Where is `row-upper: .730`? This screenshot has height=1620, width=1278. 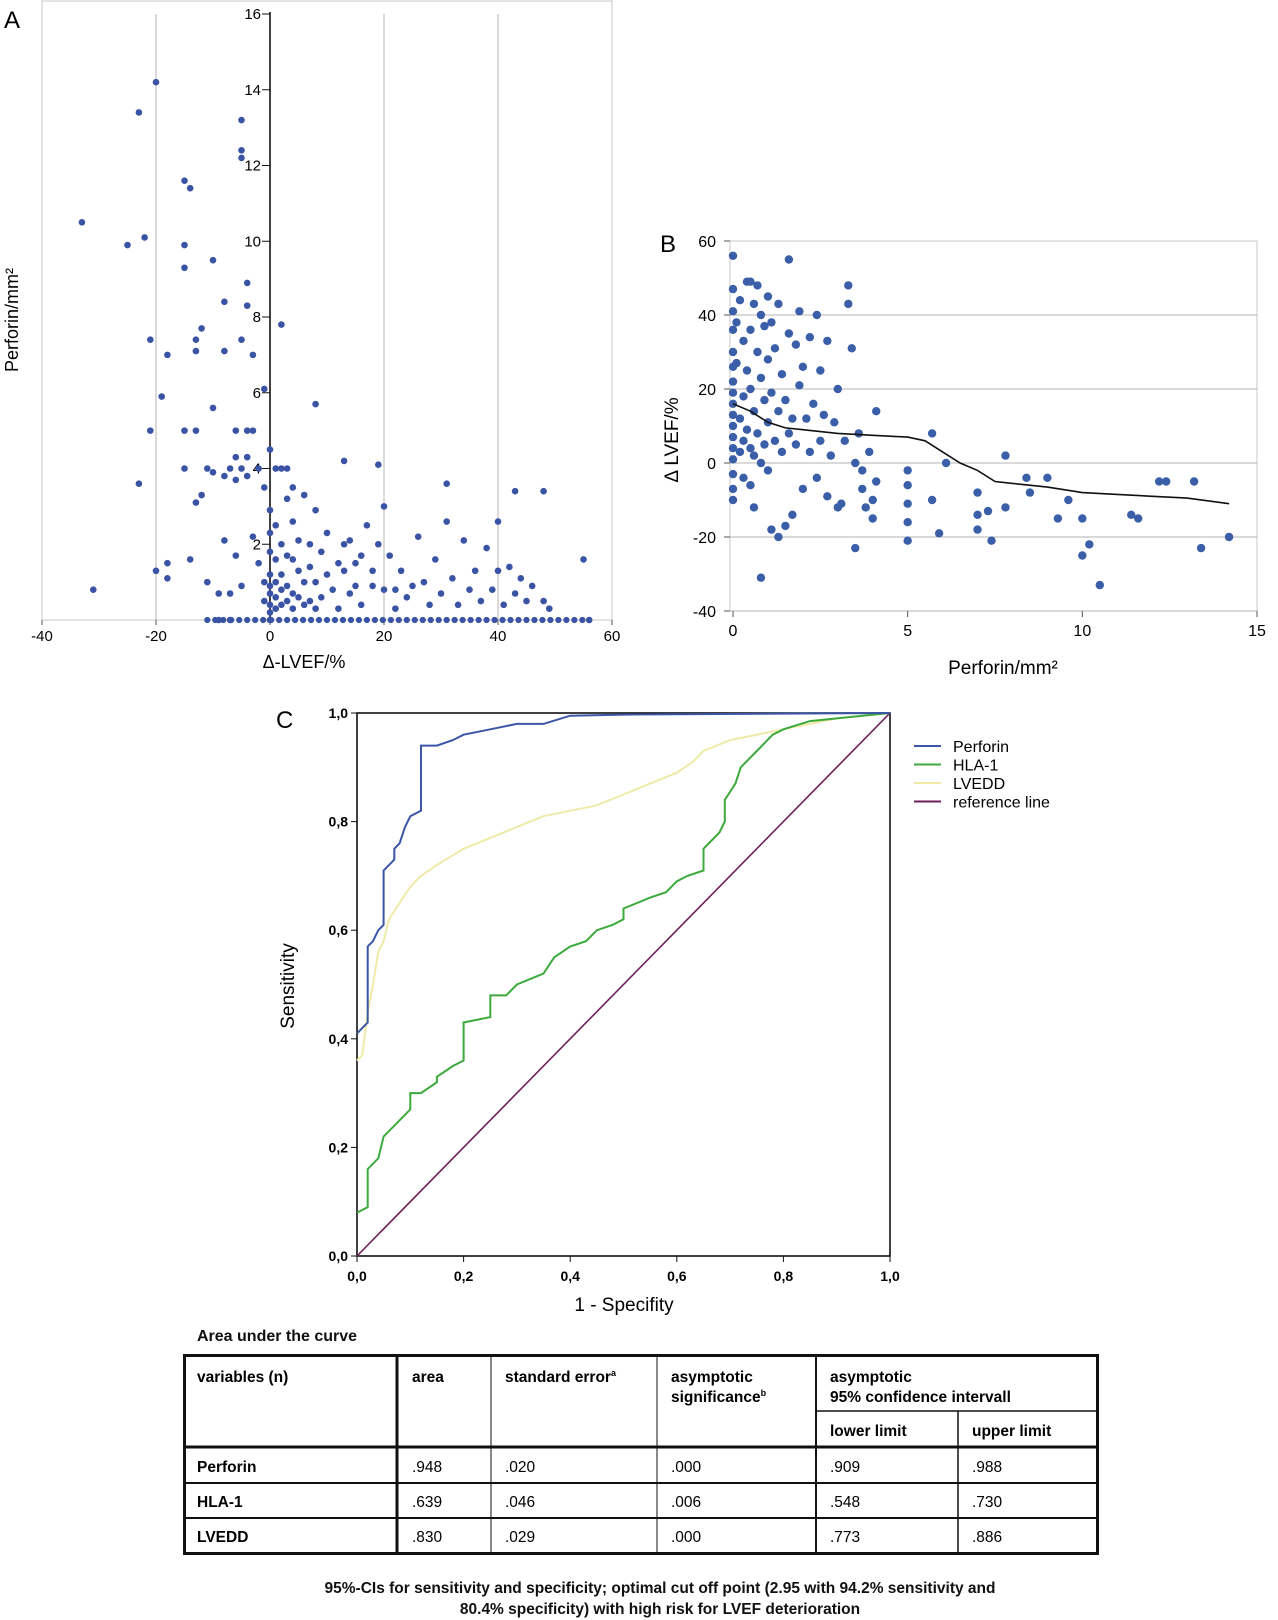
row-upper: .730 is located at coordinates (987, 1502).